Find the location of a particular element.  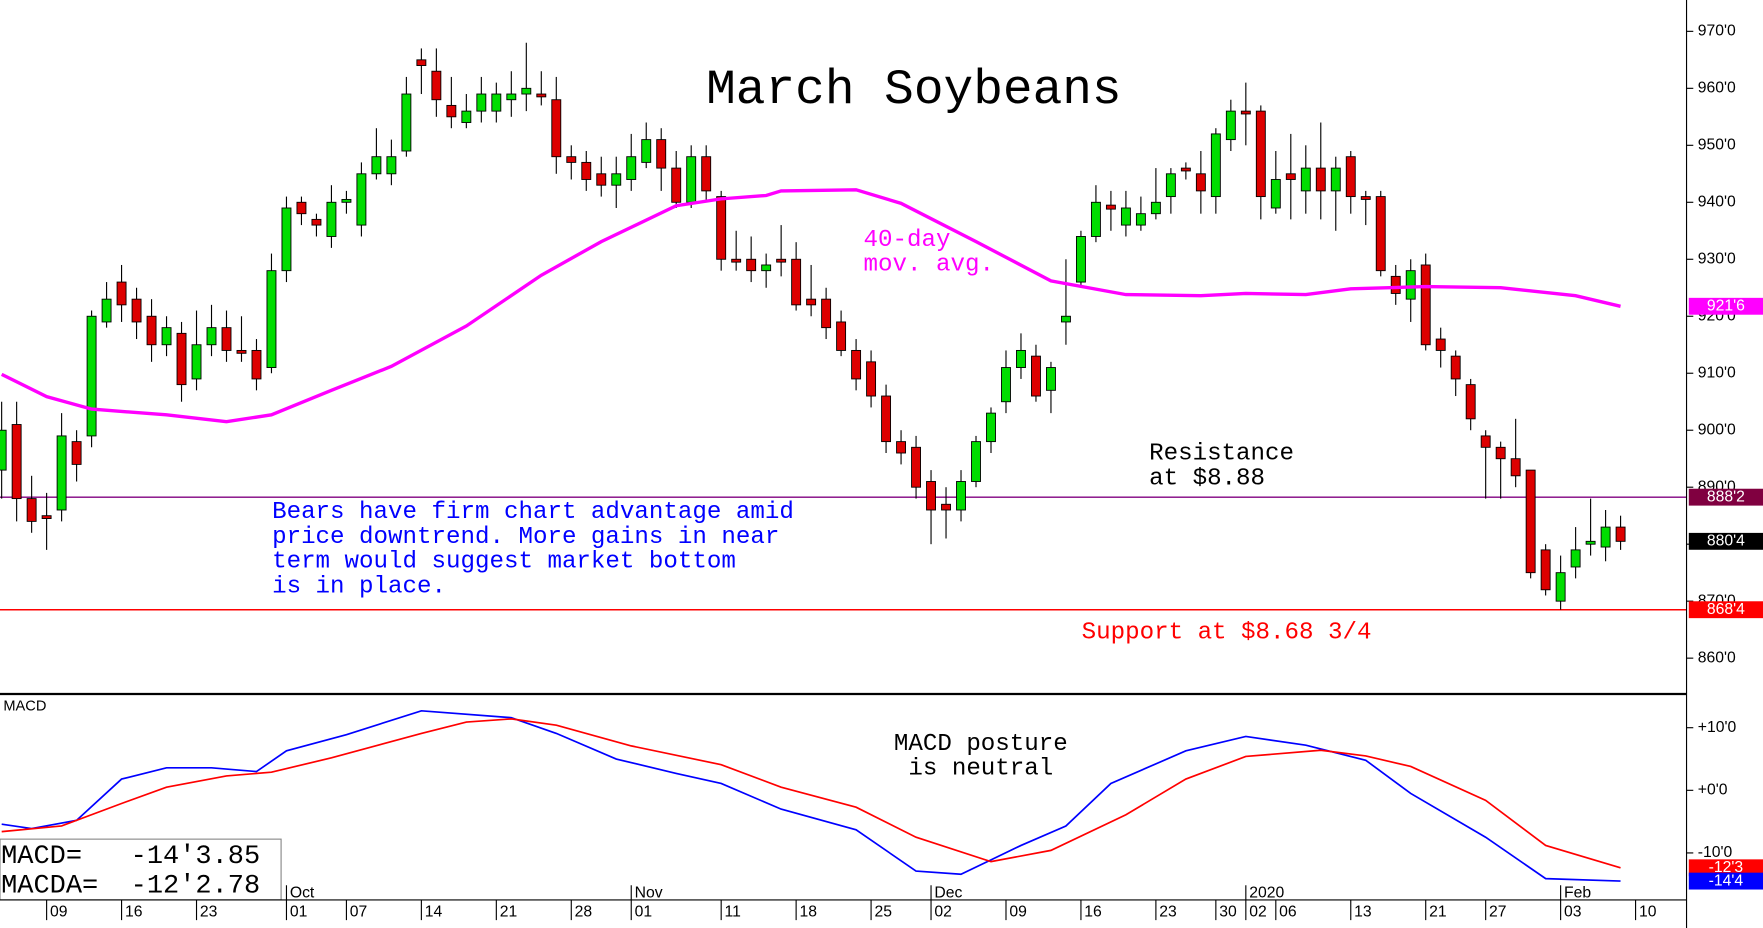

x-tick-label: 18 is located at coordinates (809, 911).